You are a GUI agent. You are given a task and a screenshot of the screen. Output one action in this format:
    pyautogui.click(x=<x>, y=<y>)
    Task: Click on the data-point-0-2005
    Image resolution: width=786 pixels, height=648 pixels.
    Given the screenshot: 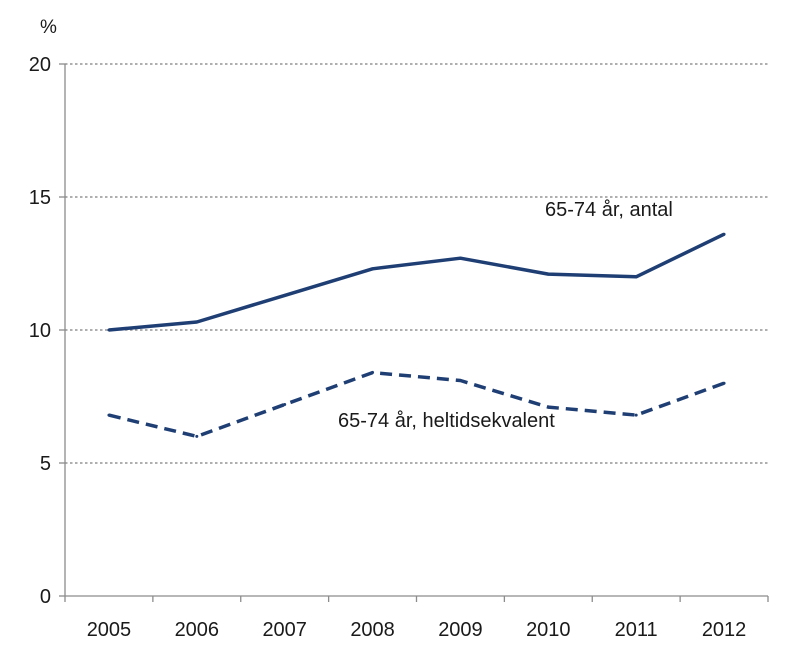 What is the action you would take?
    pyautogui.click(x=108, y=330)
    